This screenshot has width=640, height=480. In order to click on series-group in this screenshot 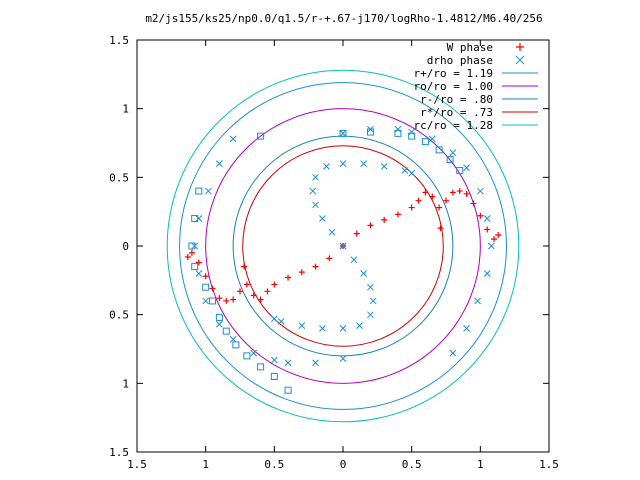, I will do `click(343, 246)`.